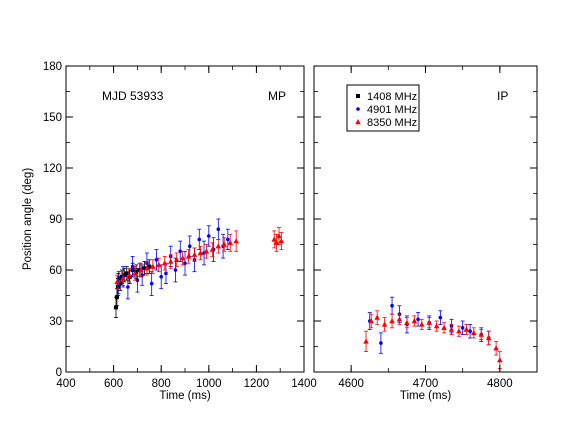 The height and width of the screenshot is (436, 564). I want to click on y-tick-label: 30, so click(55, 322).